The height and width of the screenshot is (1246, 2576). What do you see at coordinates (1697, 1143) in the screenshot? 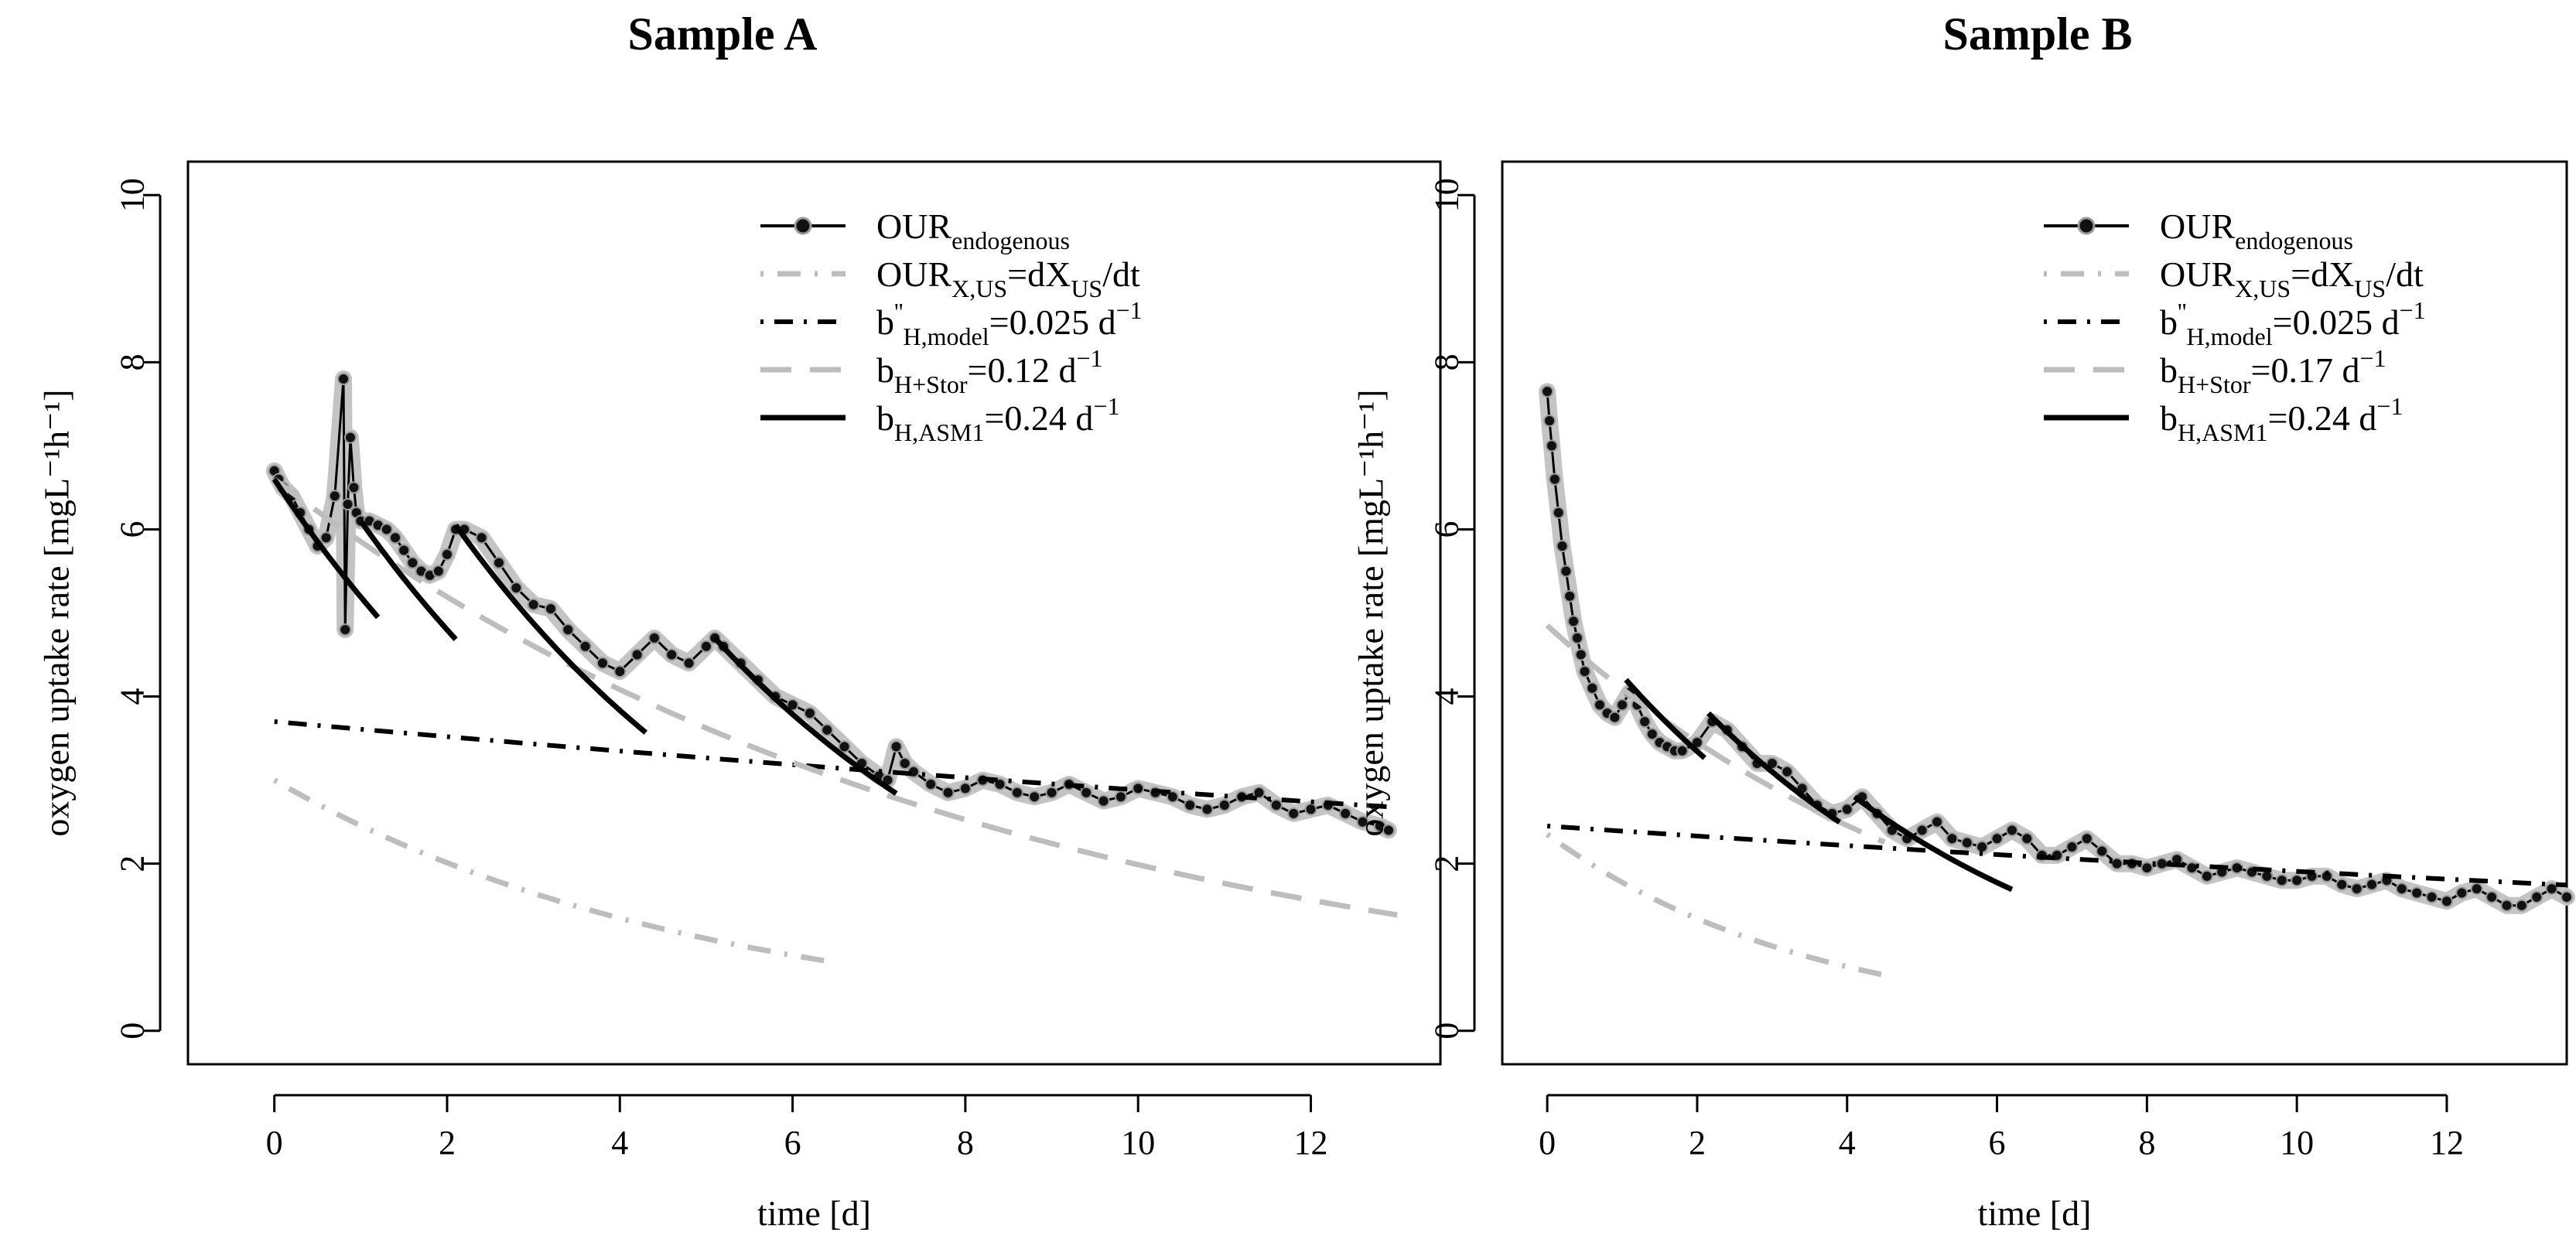
I see `x-tick-label-b-2: 2` at bounding box center [1697, 1143].